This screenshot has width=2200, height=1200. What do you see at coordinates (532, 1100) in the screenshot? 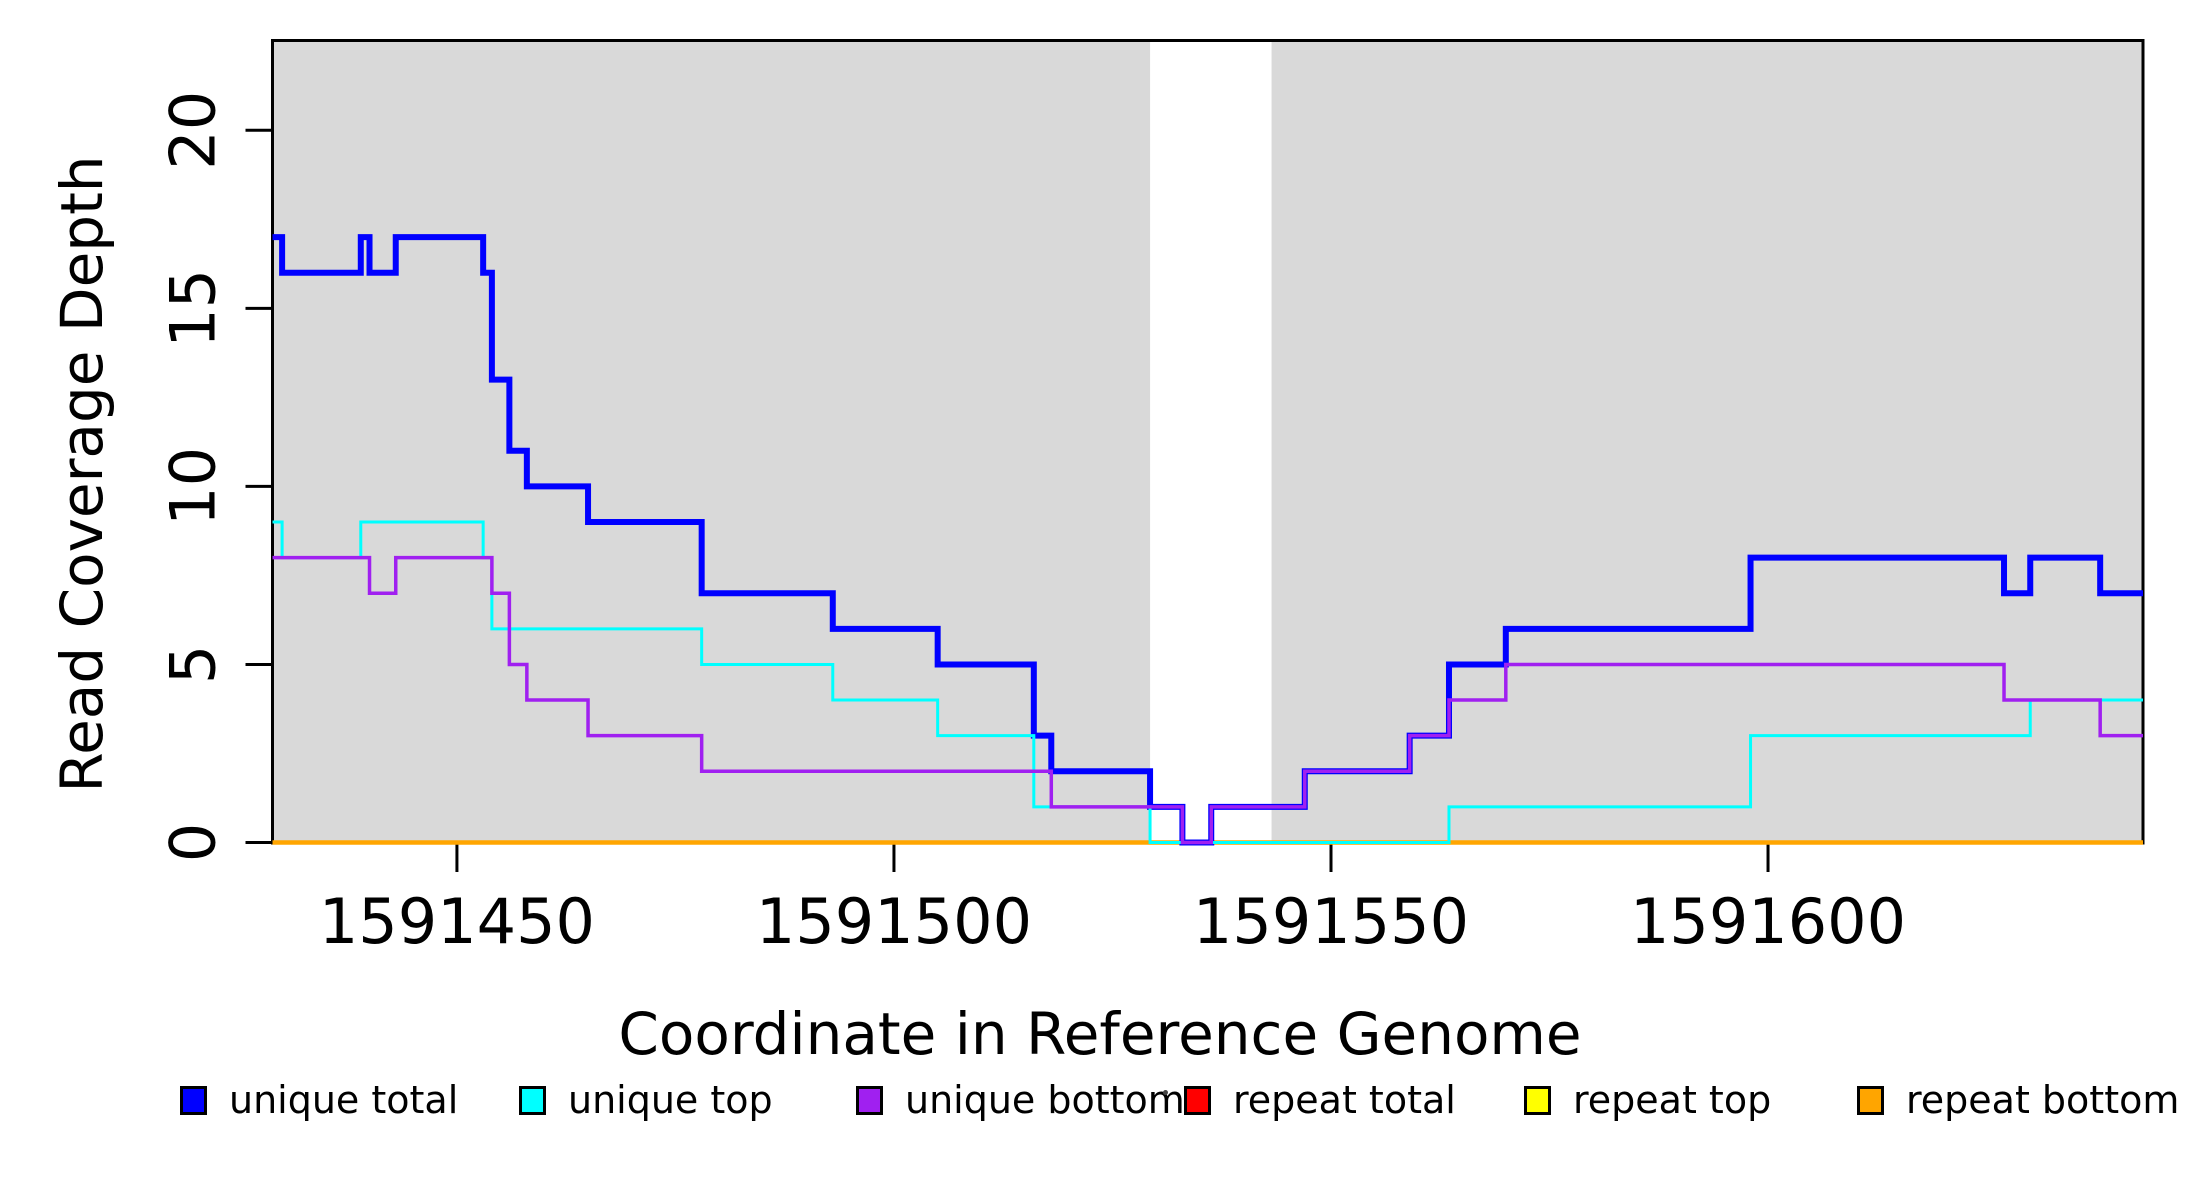
I see `unique-top-swatch-icon` at bounding box center [532, 1100].